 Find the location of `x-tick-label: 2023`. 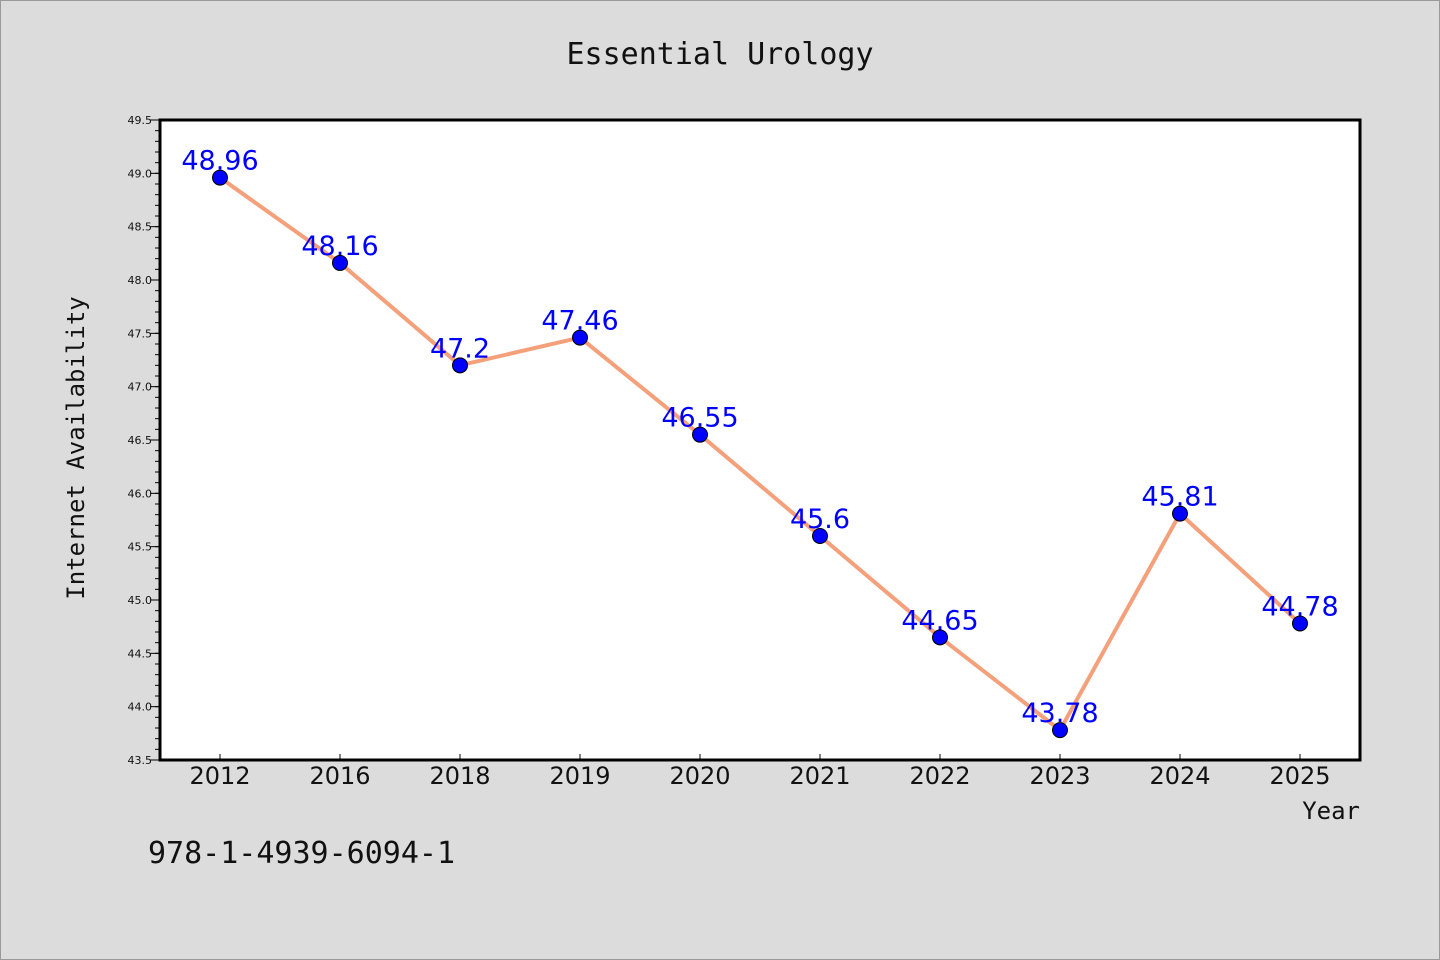

x-tick-label: 2023 is located at coordinates (1059, 776).